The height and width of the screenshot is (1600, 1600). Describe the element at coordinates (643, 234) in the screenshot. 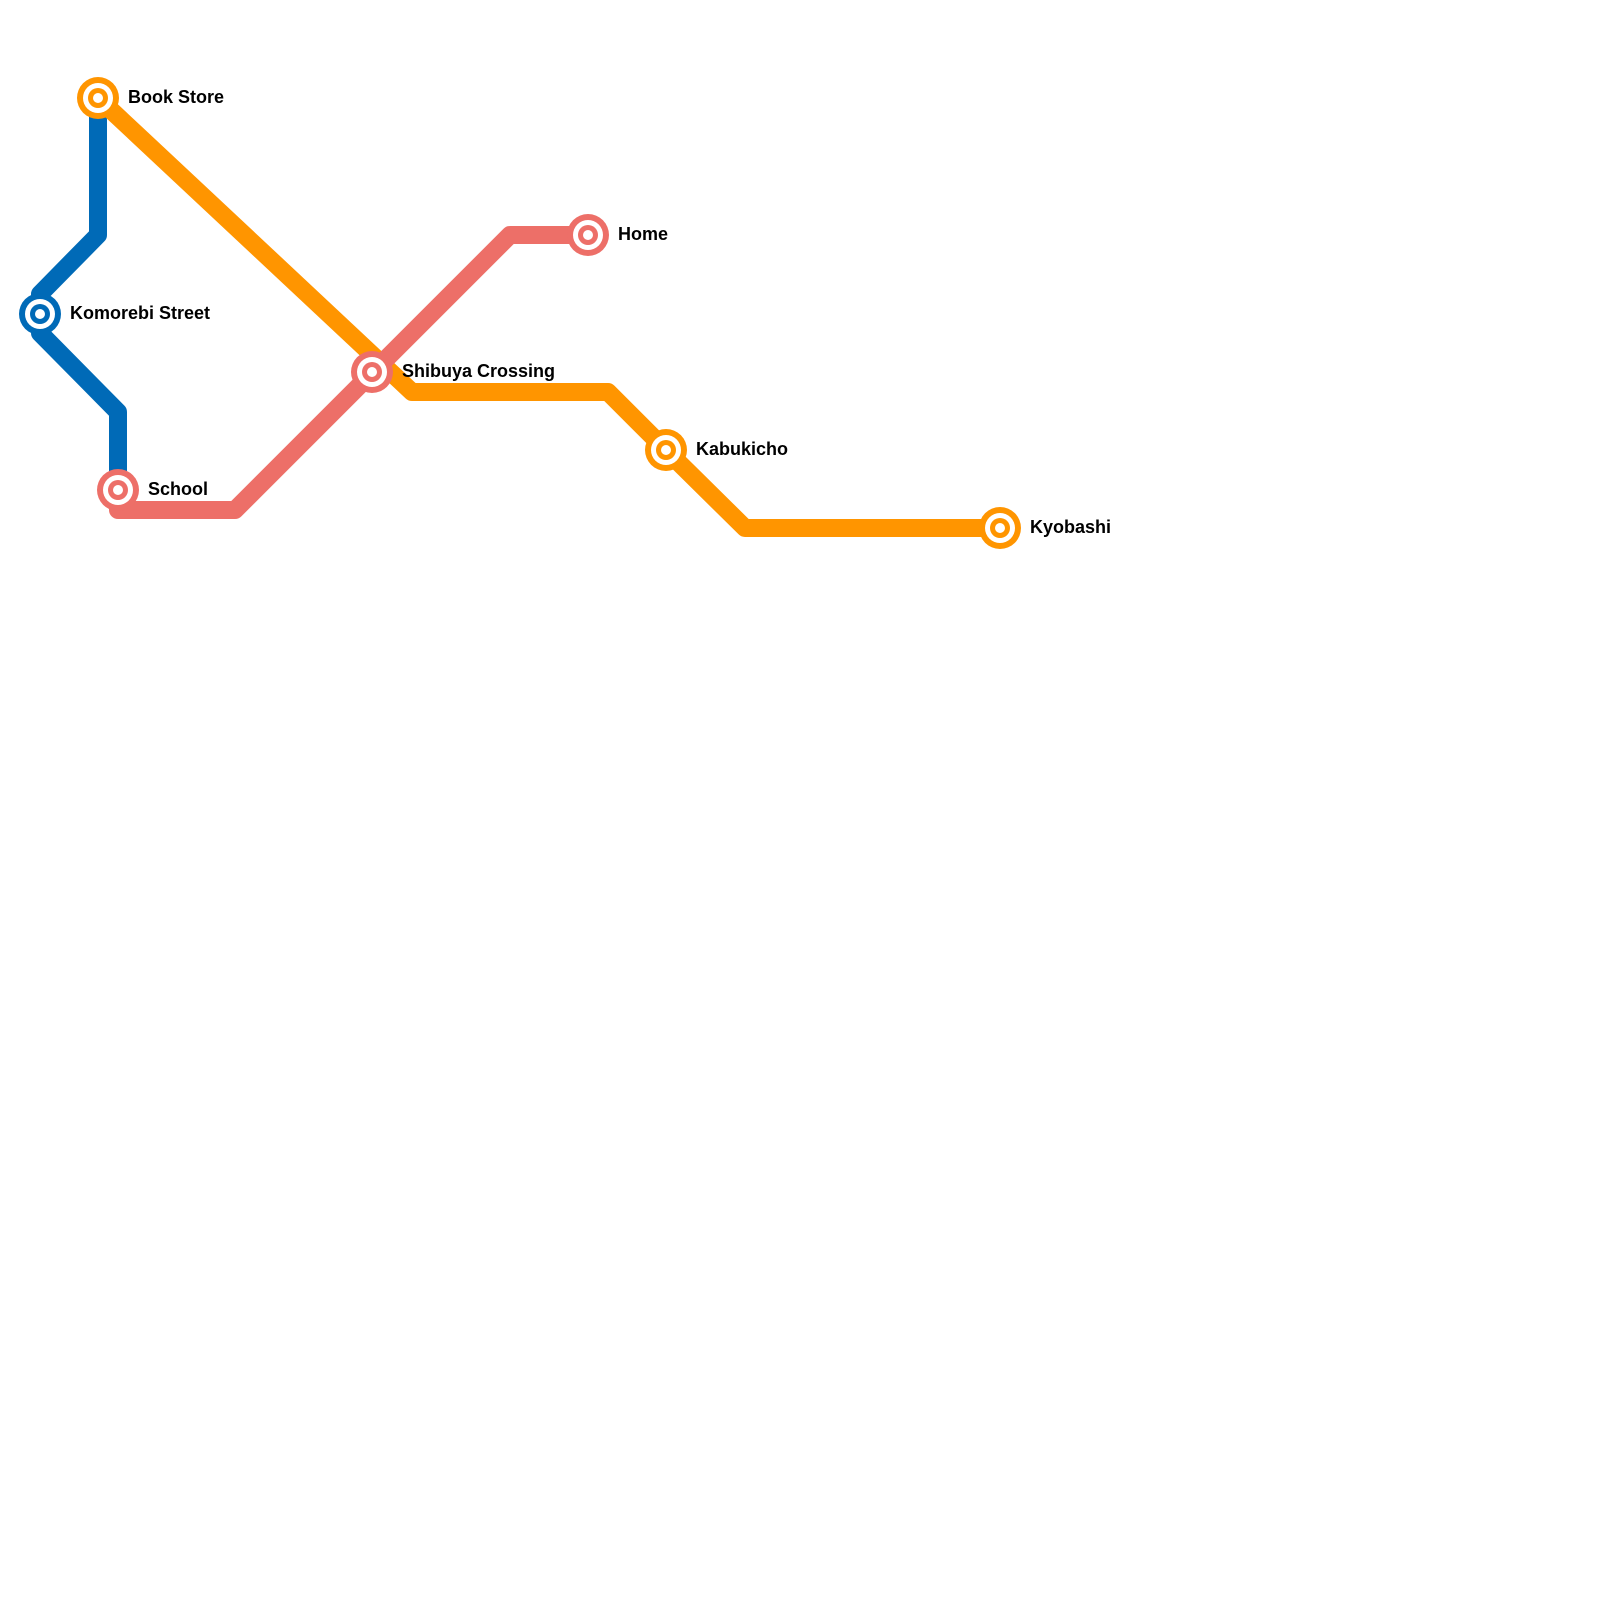

I see `station-label: Home` at that location.